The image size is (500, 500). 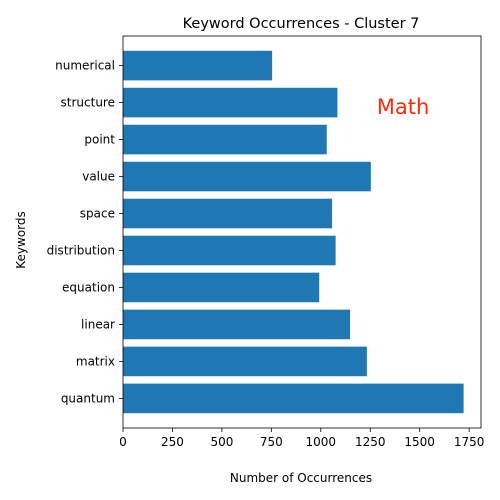 I want to click on bar-space, so click(x=228, y=213).